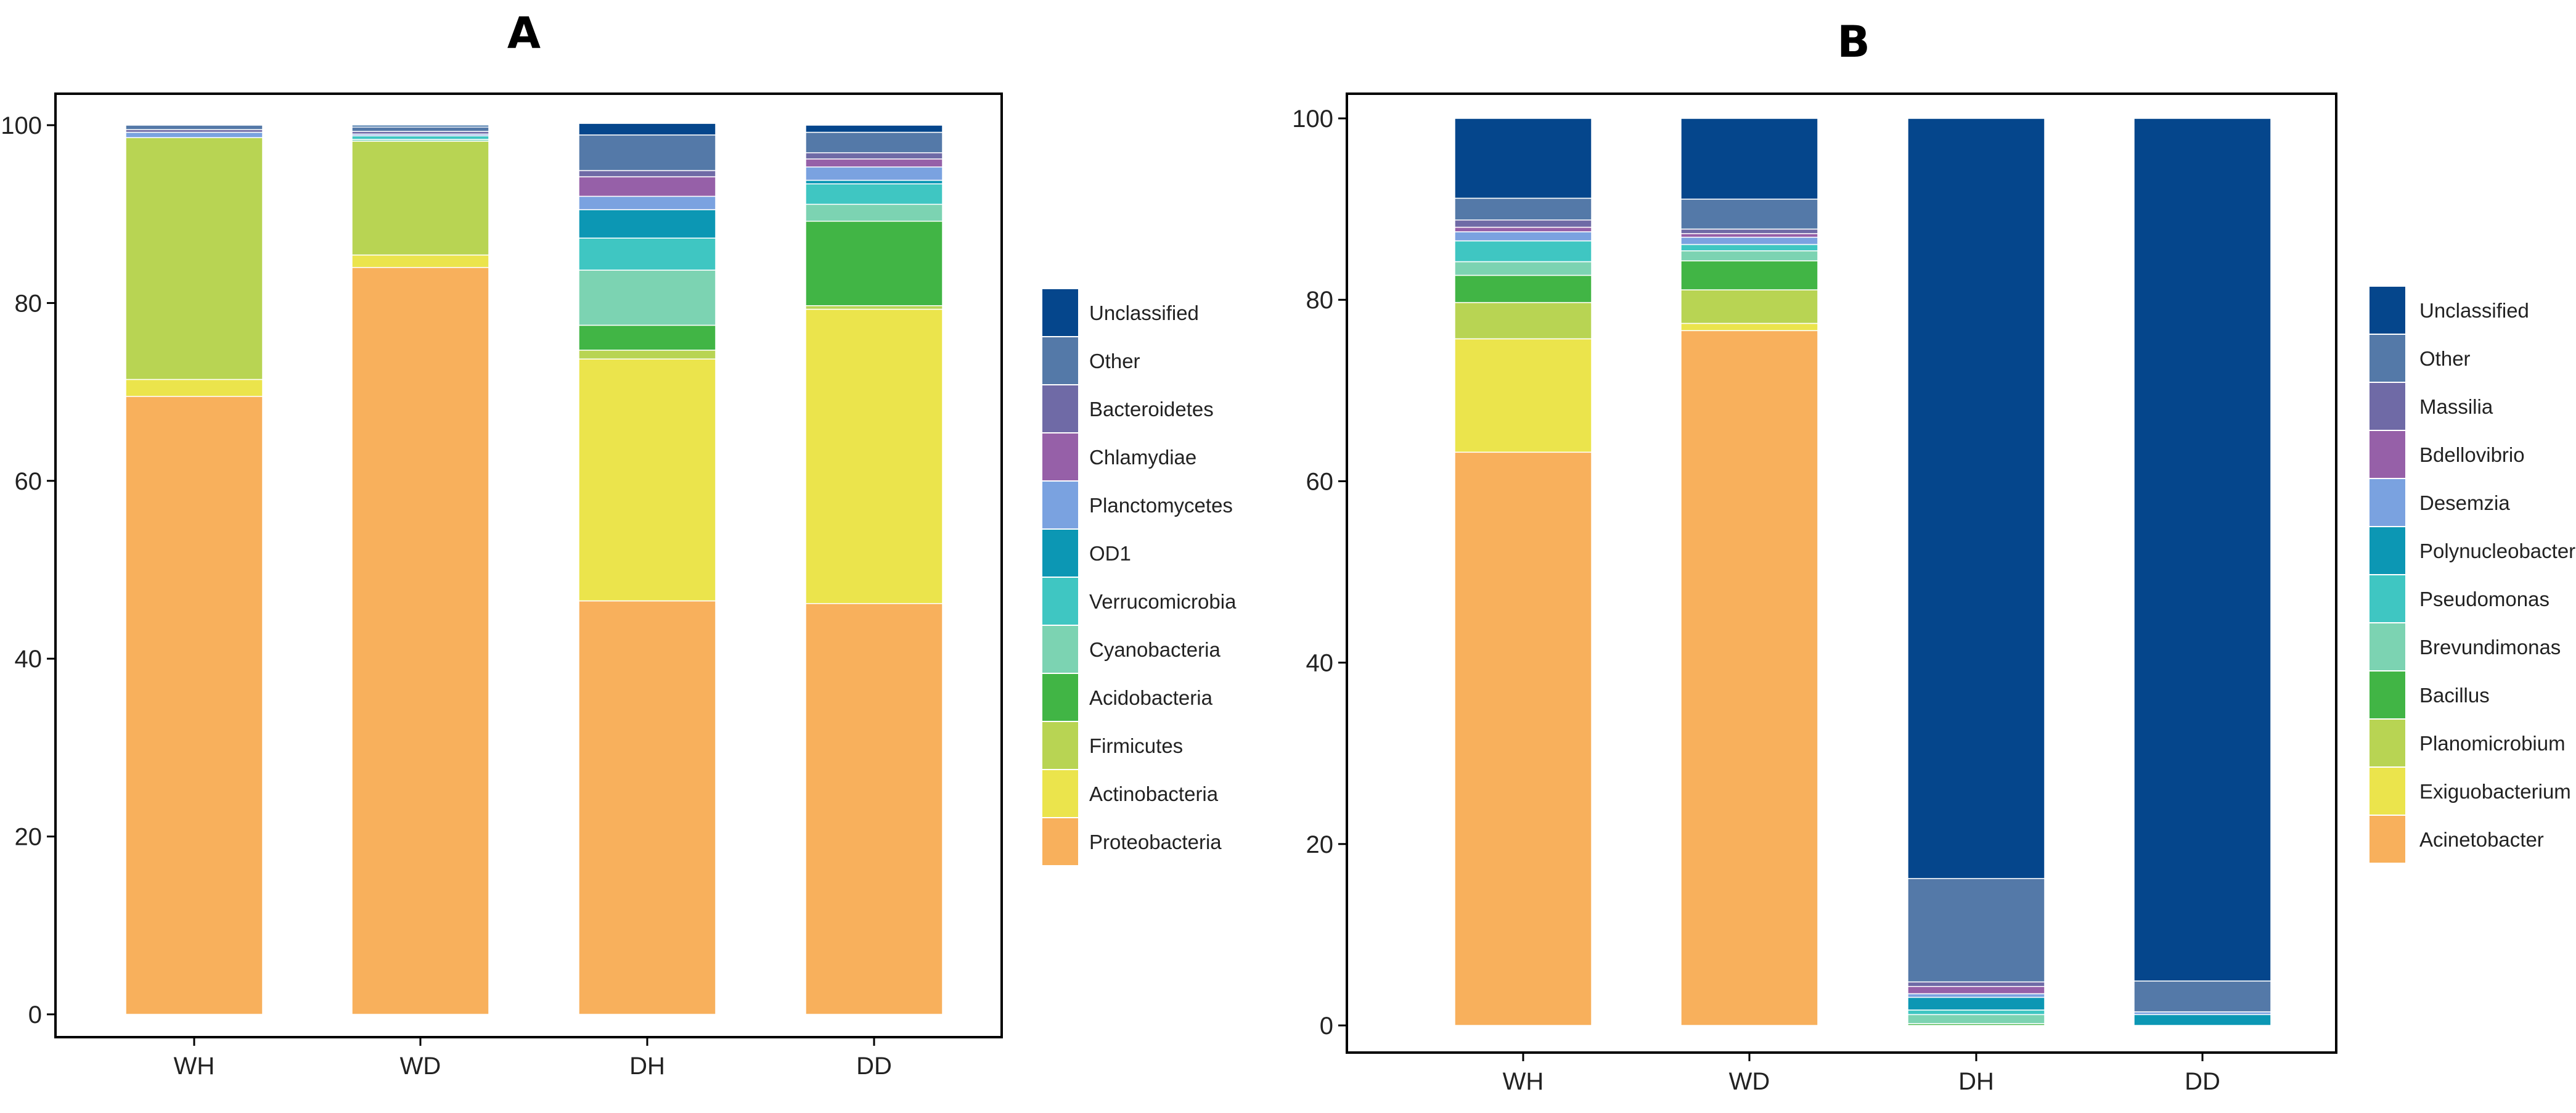 This screenshot has width=2576, height=1113. Describe the element at coordinates (1060, 697) in the screenshot. I see `legend-swatch-acidobacteria` at that location.